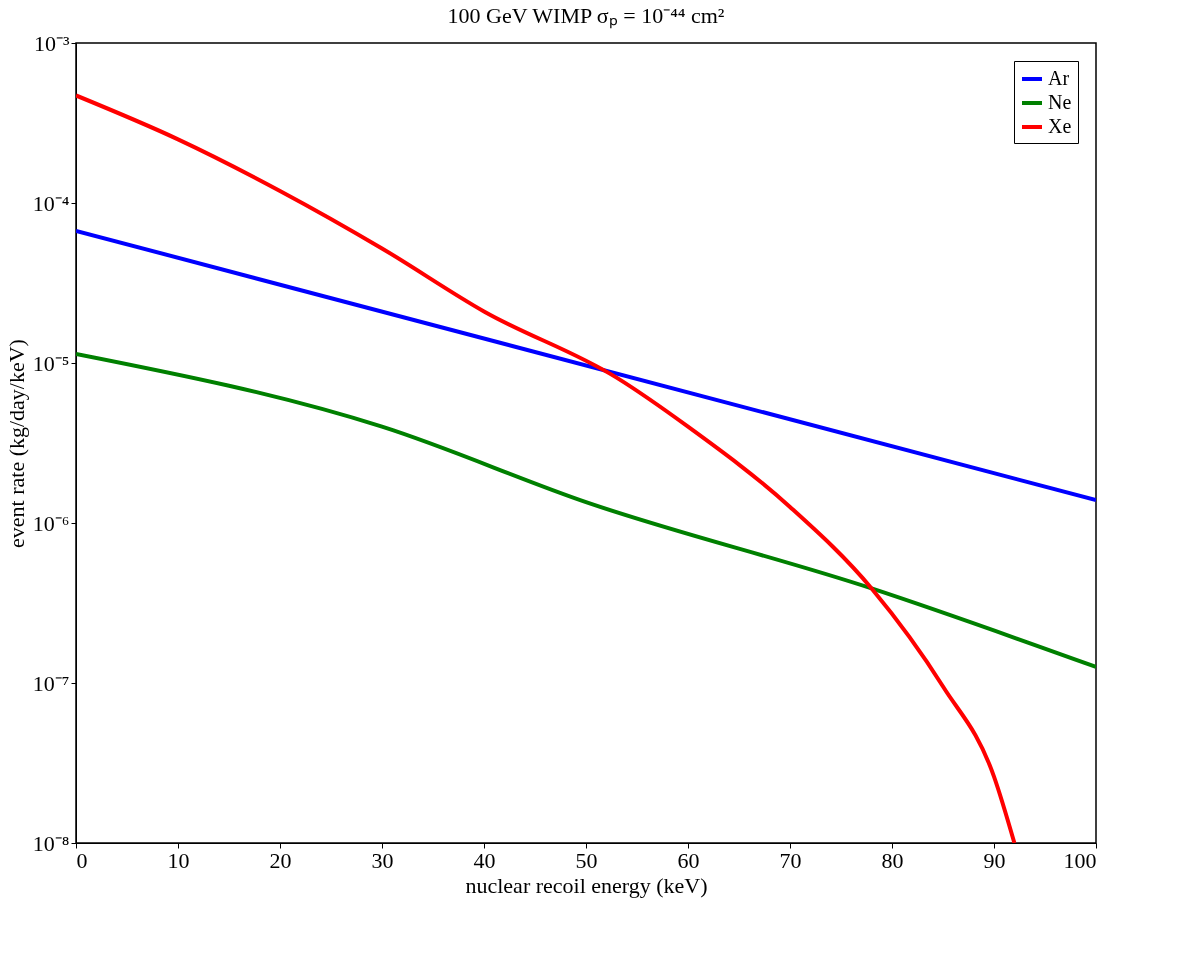 The height and width of the screenshot is (959, 1198). What do you see at coordinates (1059, 78) in the screenshot?
I see `legend-label: Ar` at bounding box center [1059, 78].